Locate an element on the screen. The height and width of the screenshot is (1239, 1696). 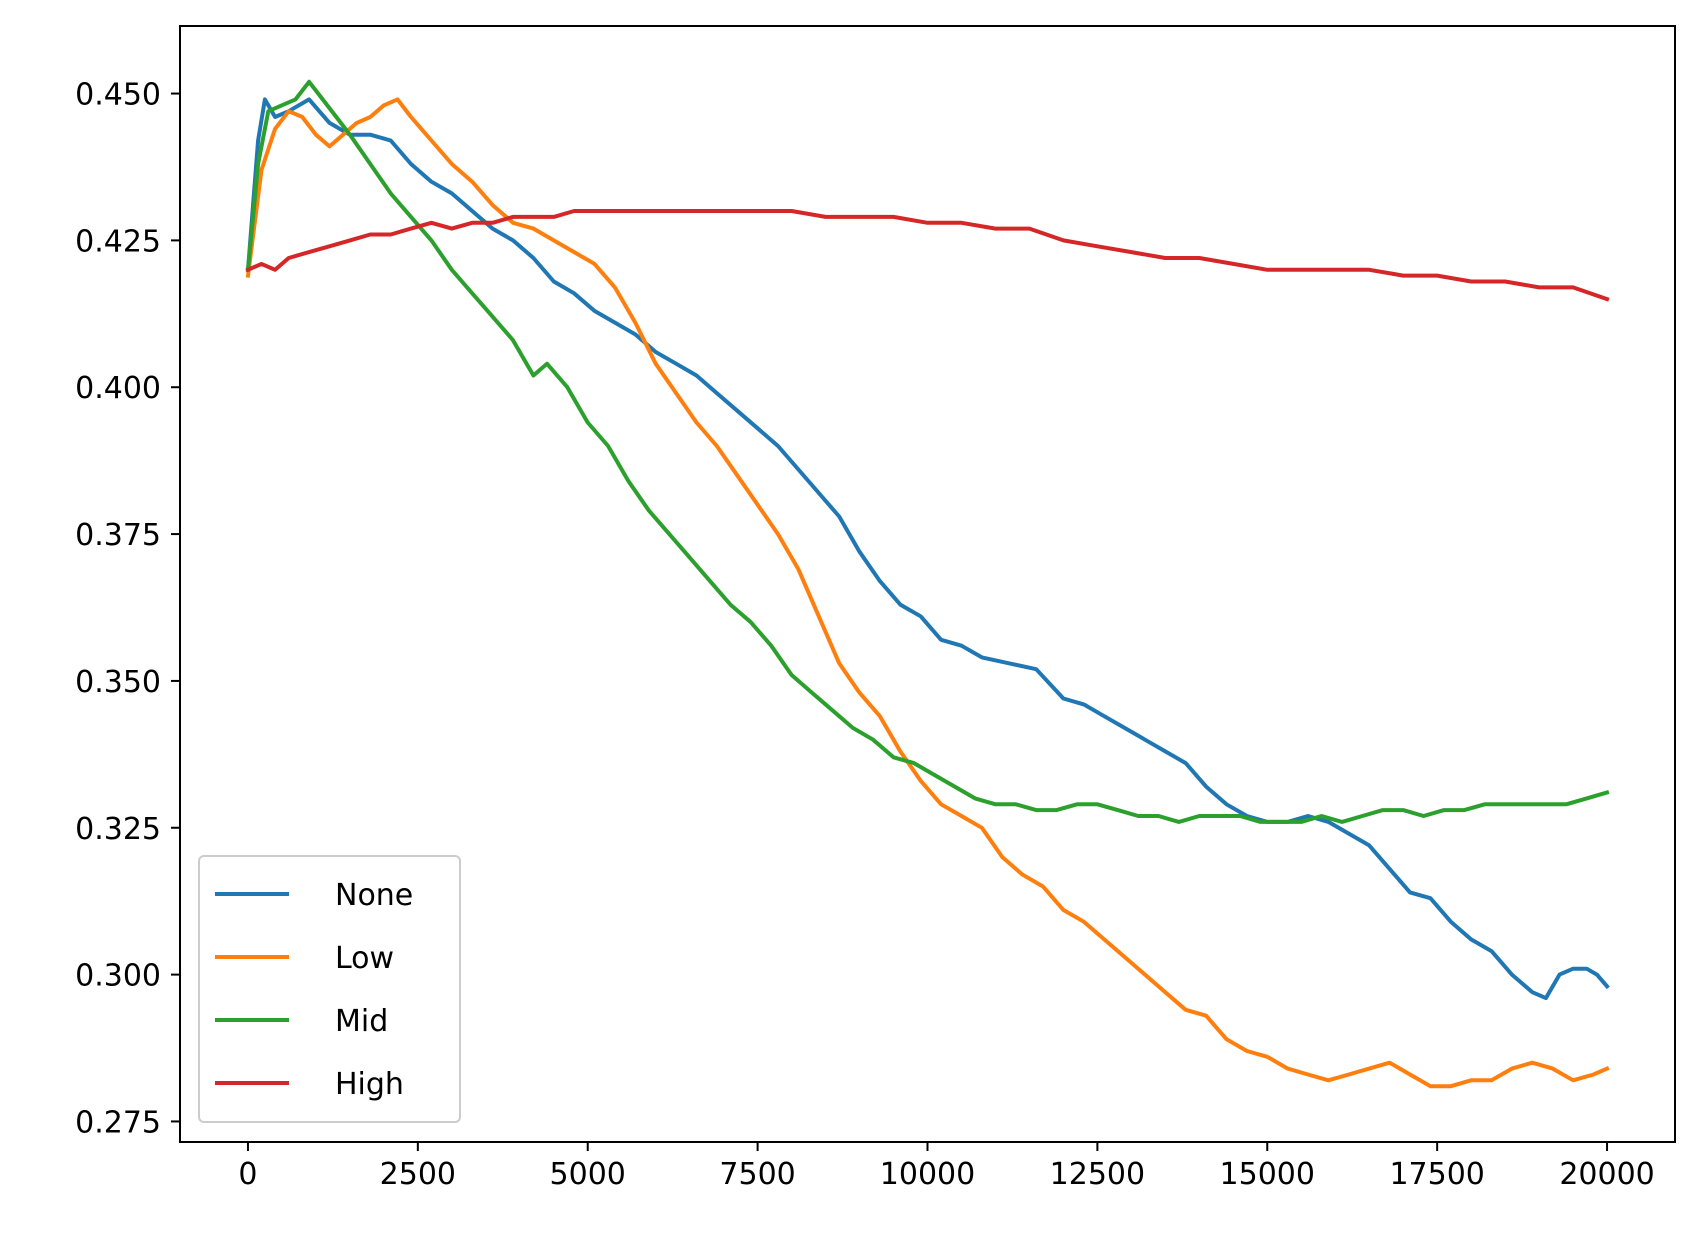
x-tick-label: 20000 is located at coordinates (1606, 1174).